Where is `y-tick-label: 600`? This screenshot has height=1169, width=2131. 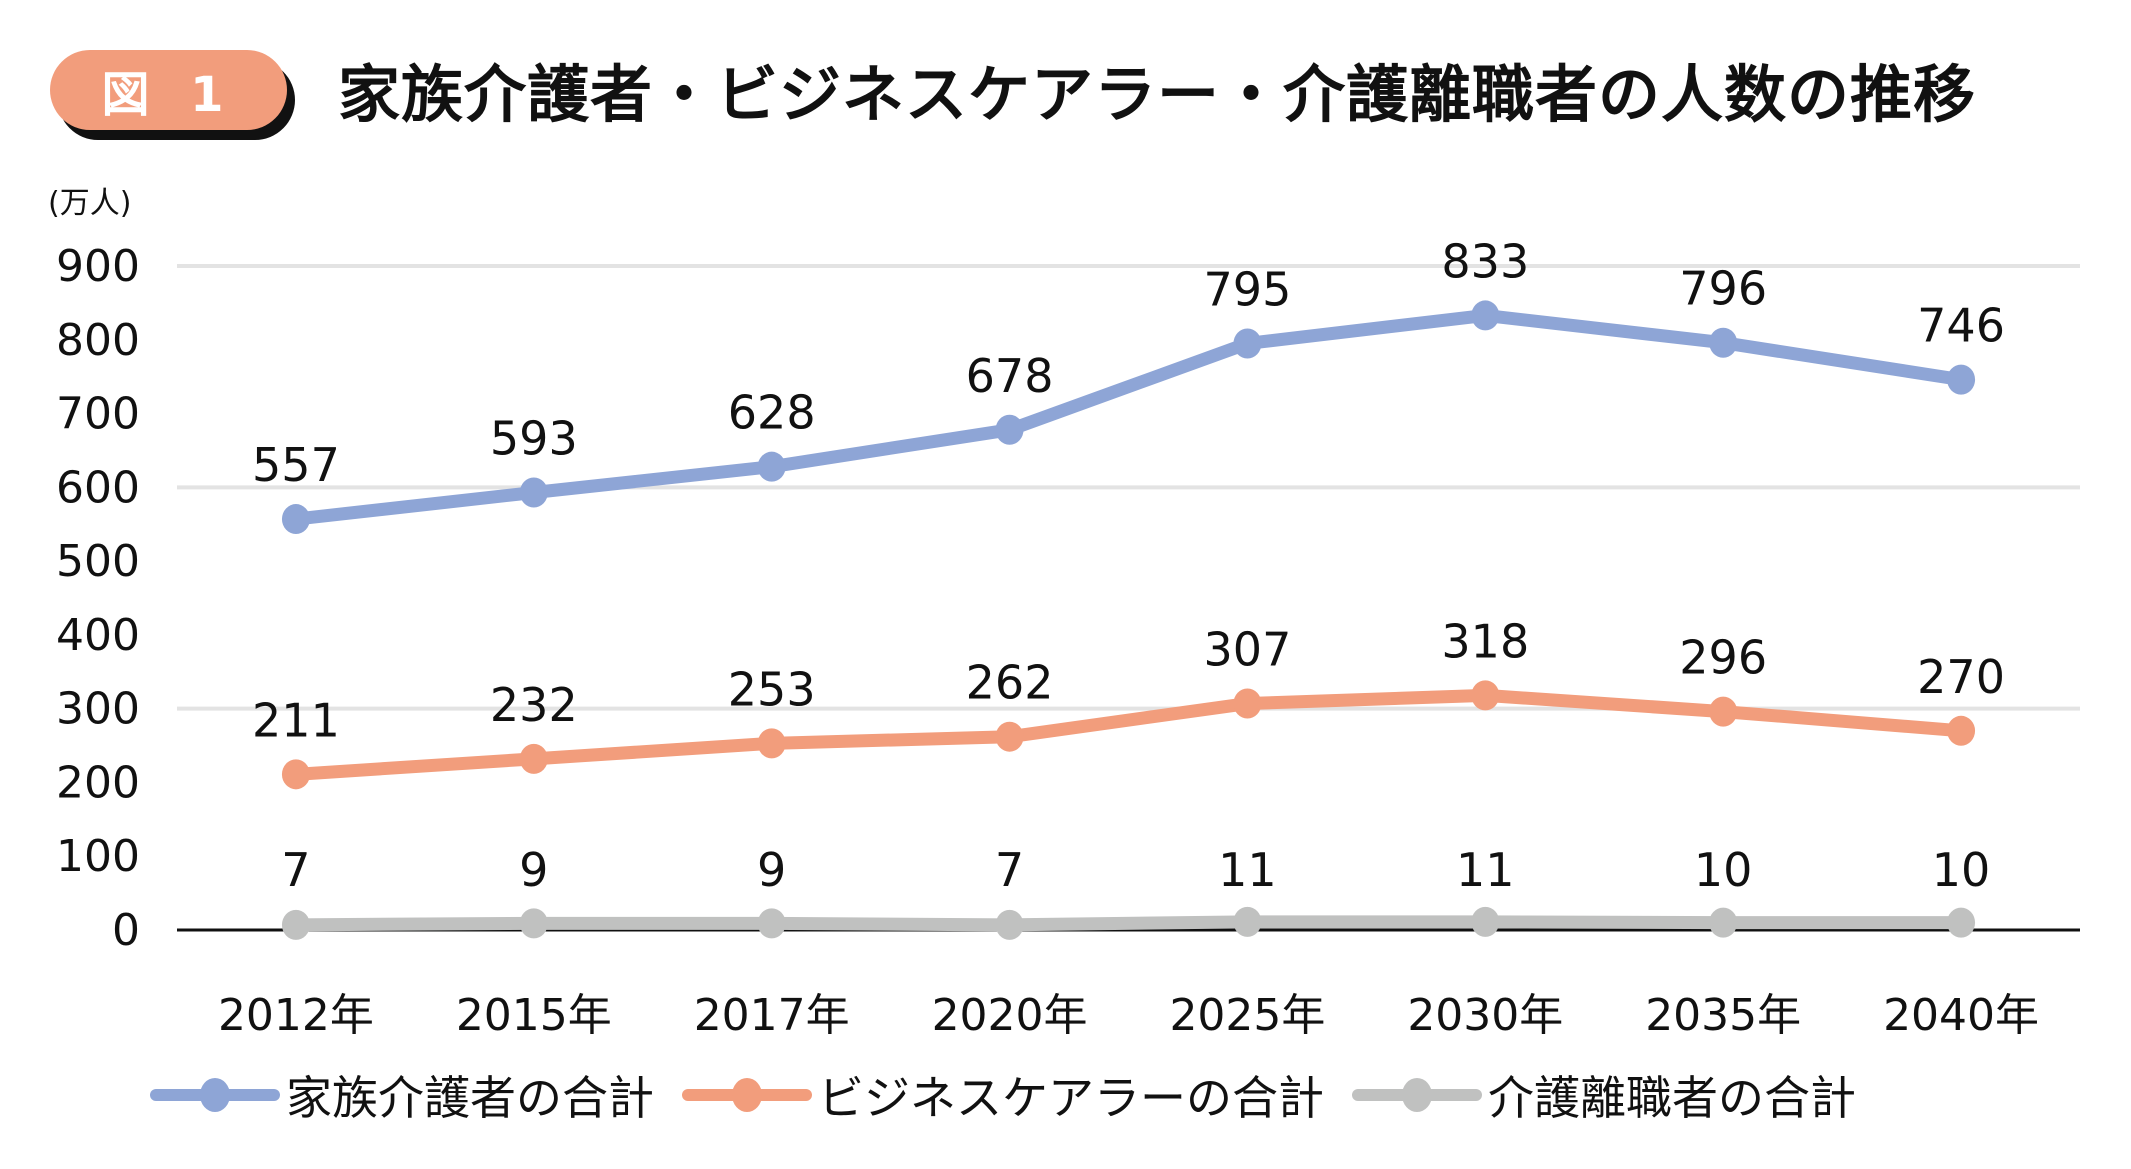 y-tick-label: 600 is located at coordinates (98, 487).